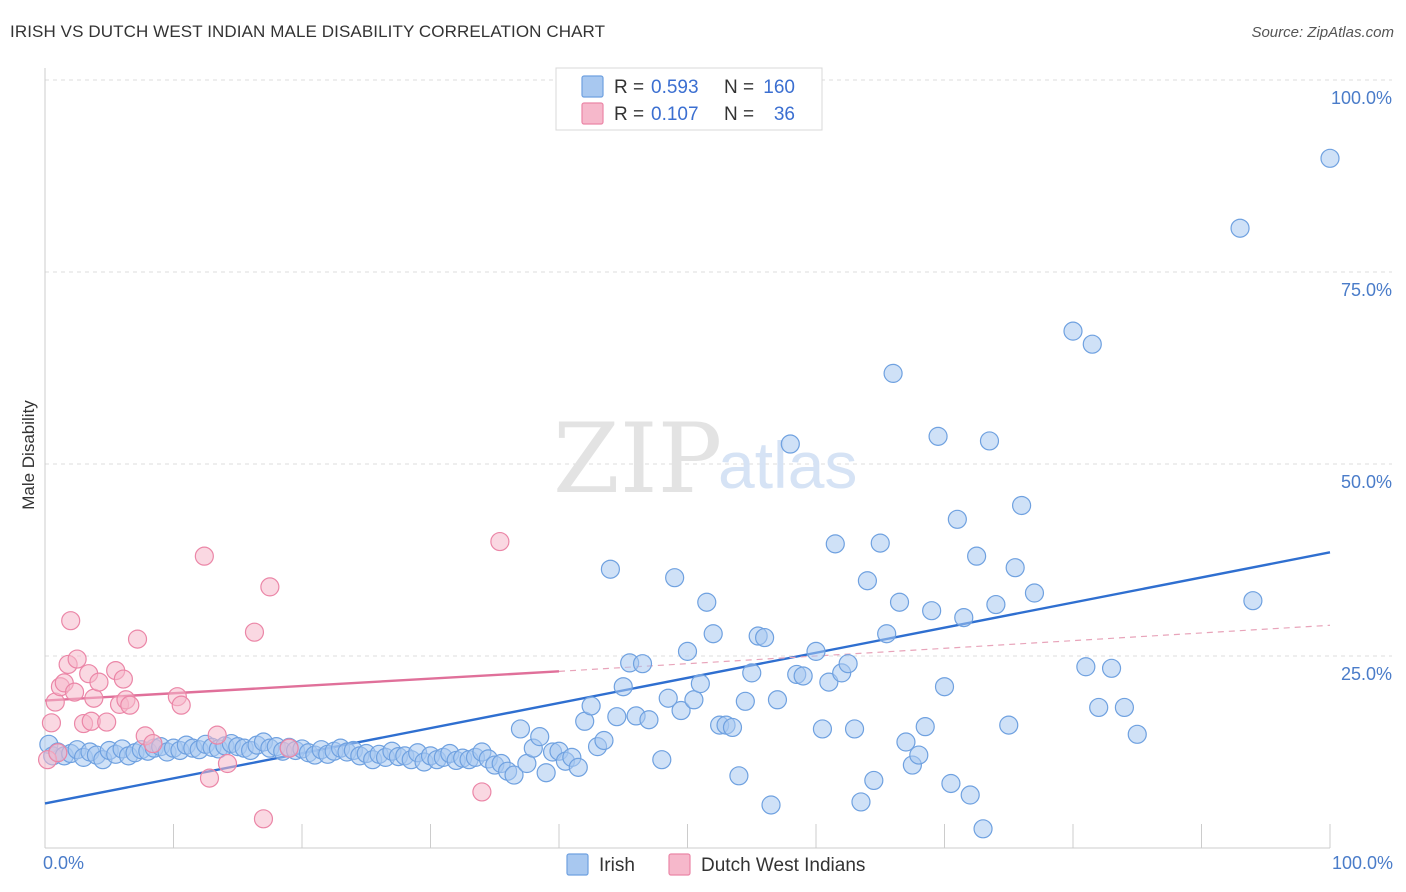  I want to click on source-credit: Source: ZipAtlas.com, so click(1322, 32).